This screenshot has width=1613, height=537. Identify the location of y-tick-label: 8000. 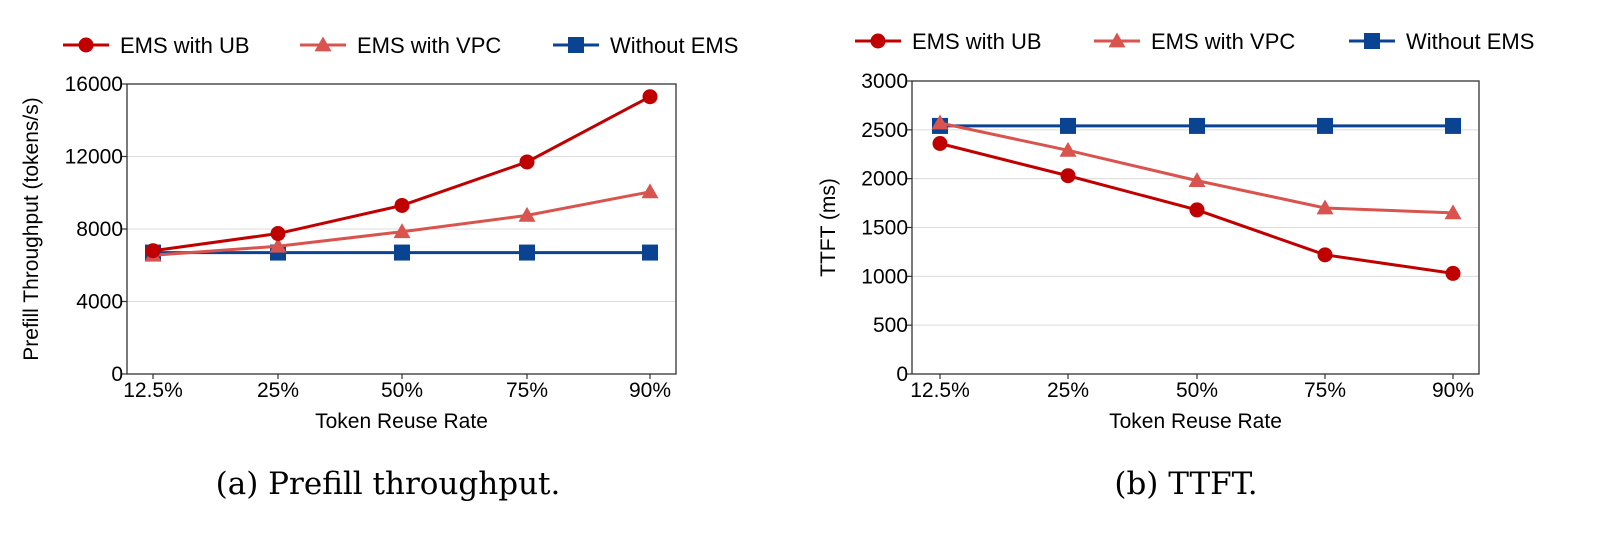
(99, 229).